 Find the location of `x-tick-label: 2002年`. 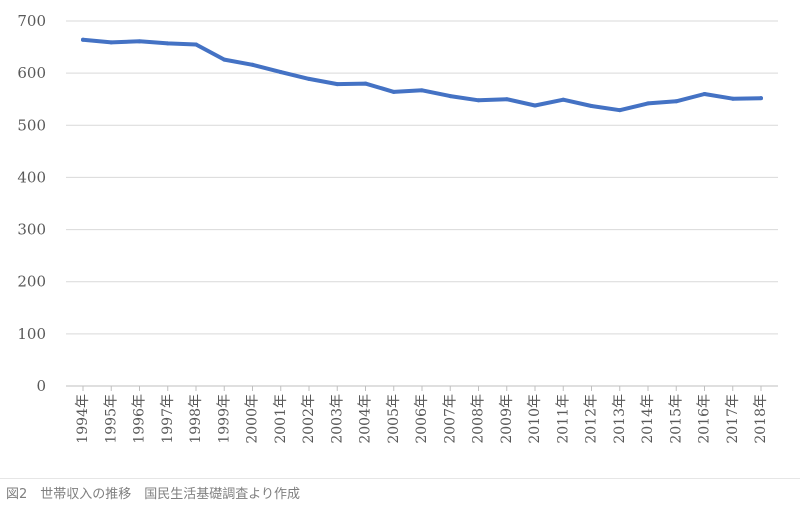

x-tick-label: 2002年 is located at coordinates (309, 419).